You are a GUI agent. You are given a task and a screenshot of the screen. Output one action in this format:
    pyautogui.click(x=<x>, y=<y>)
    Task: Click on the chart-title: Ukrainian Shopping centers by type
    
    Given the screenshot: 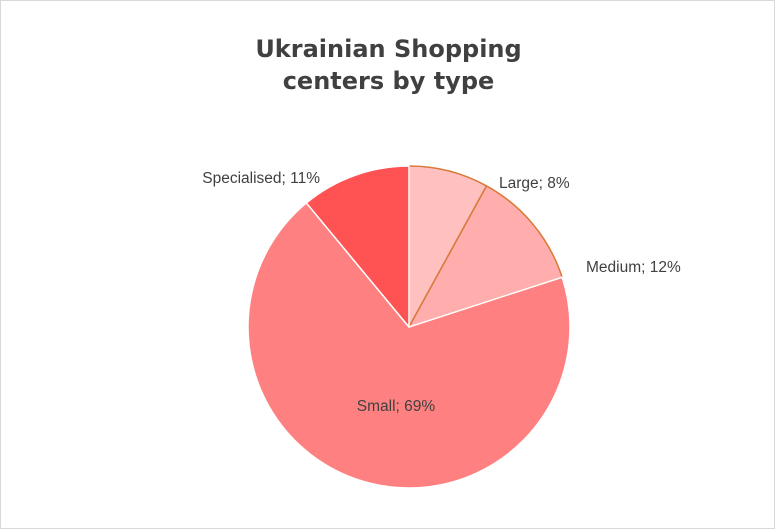 What is the action you would take?
    pyautogui.click(x=388, y=65)
    